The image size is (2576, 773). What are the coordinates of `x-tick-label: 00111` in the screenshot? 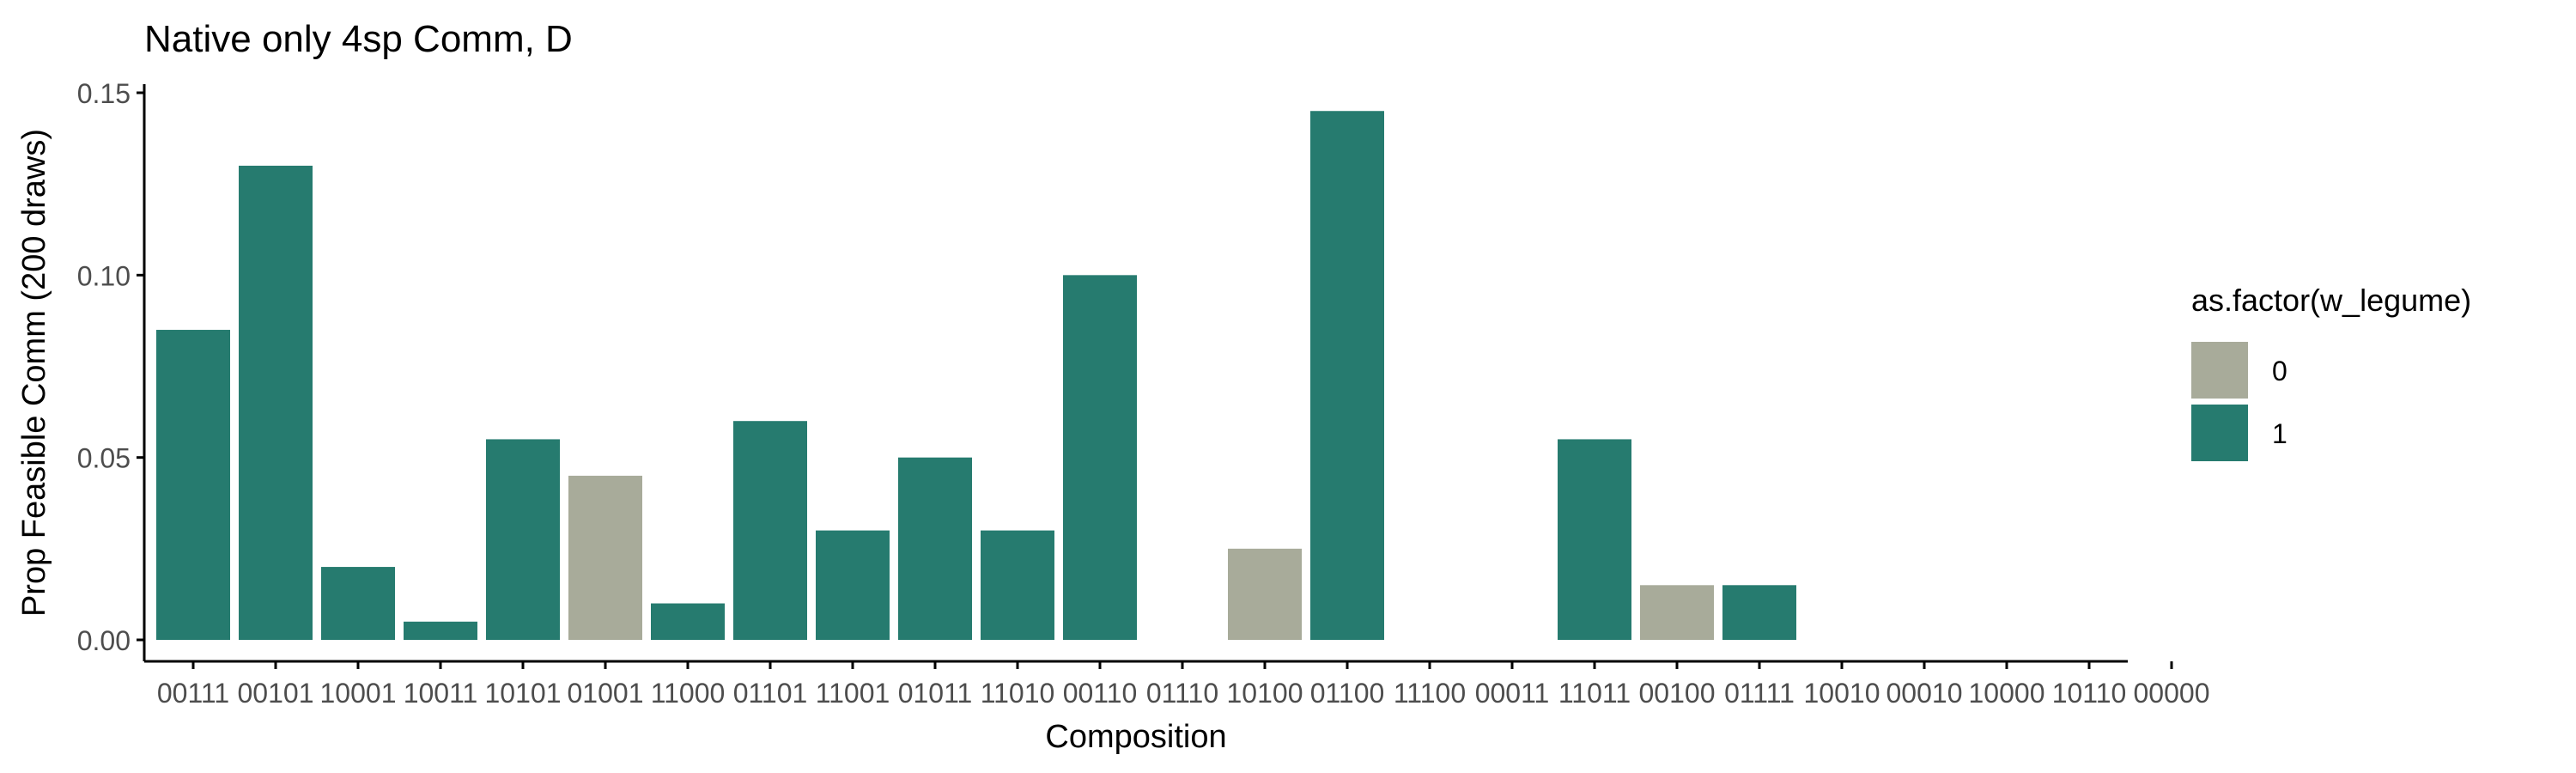 It's located at (193, 693).